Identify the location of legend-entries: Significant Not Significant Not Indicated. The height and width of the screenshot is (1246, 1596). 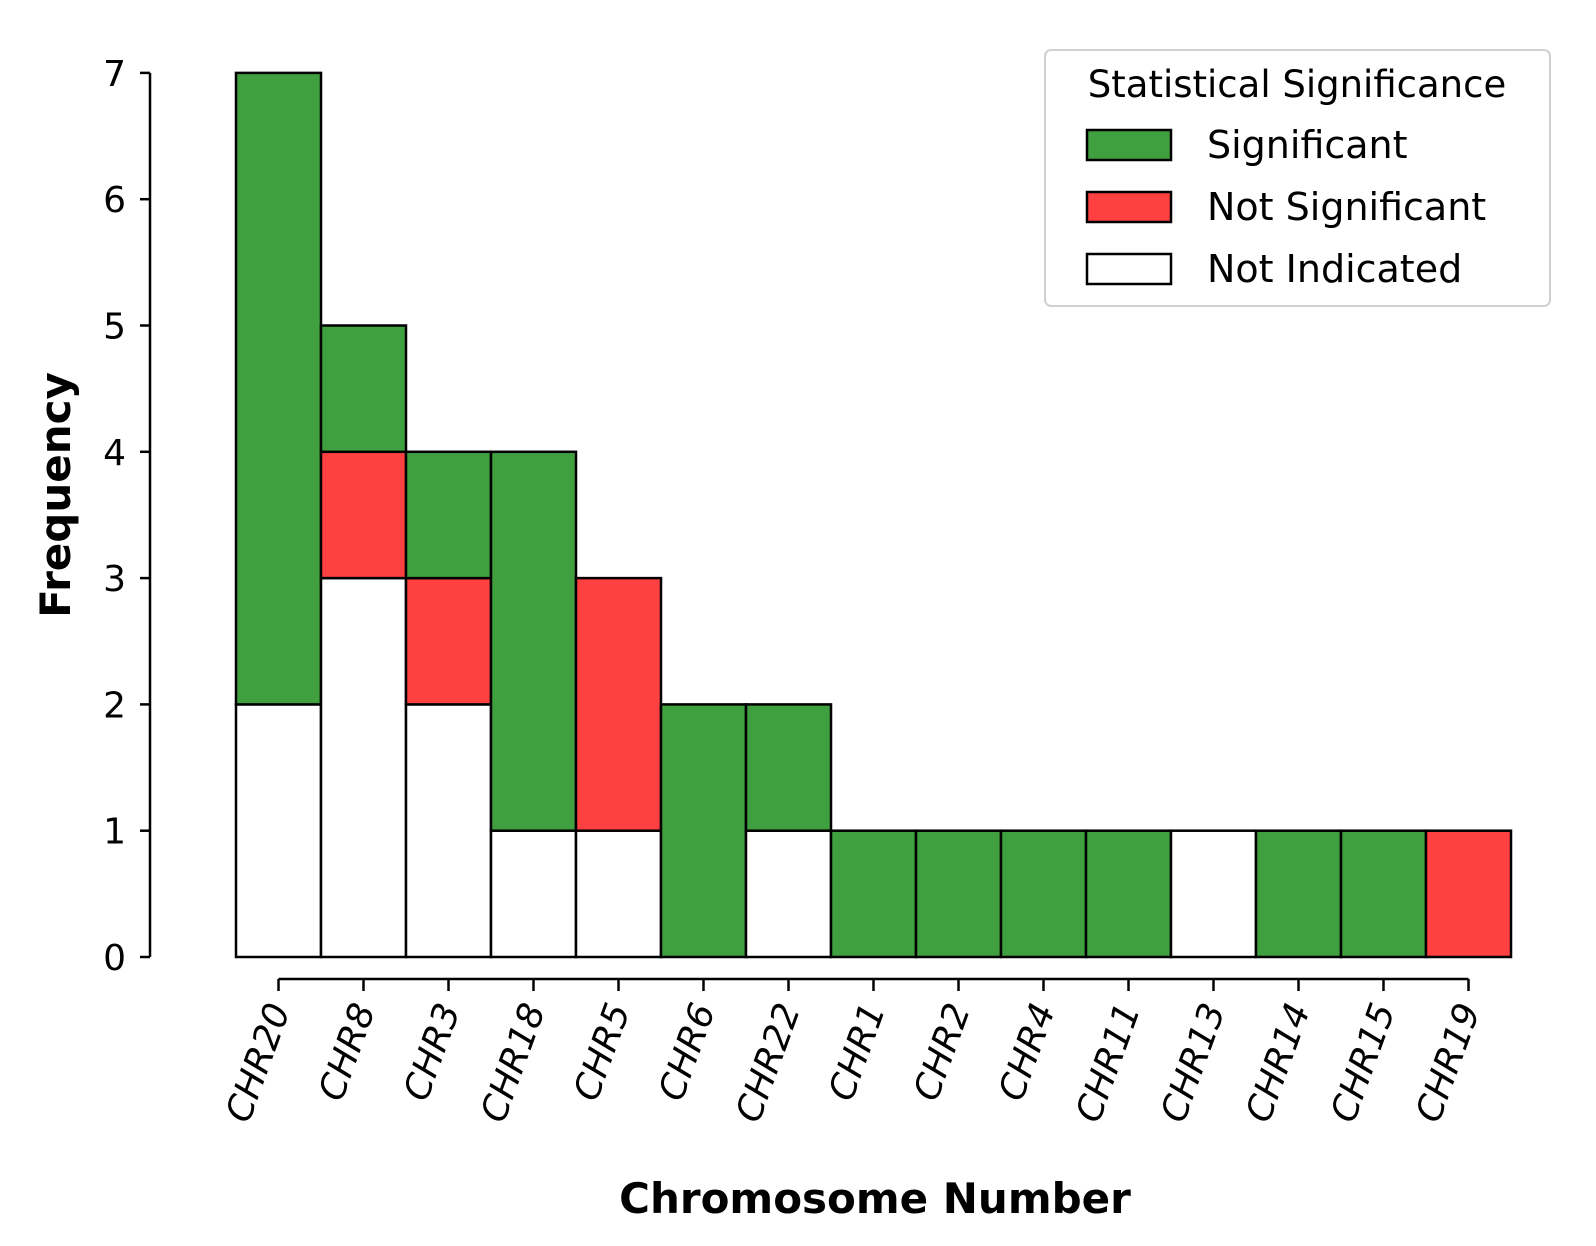
(1285, 207).